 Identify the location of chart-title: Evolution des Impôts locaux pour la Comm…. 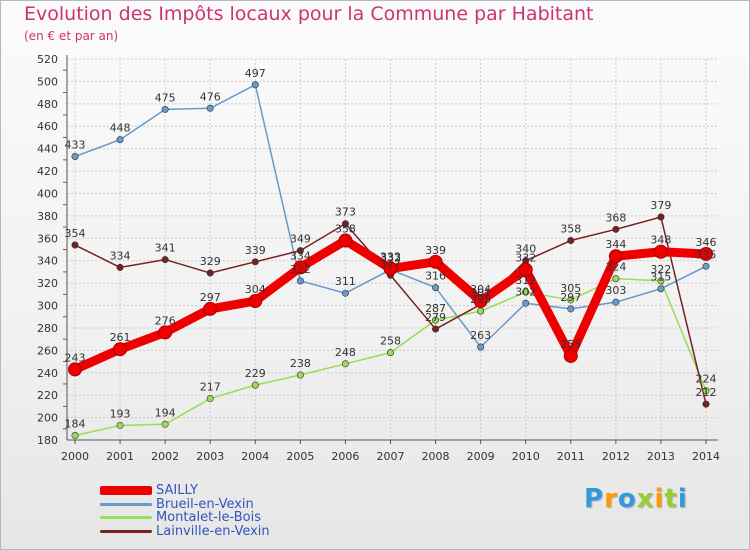
(309, 14).